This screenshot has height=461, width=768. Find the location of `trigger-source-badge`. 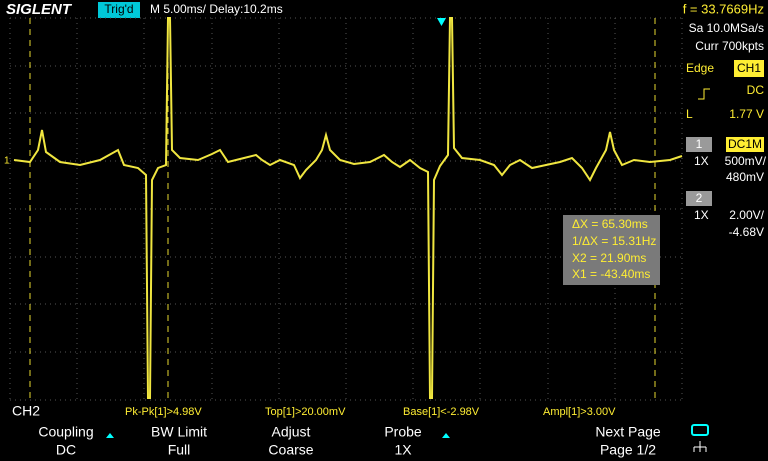

trigger-source-badge is located at coordinates (749, 68).